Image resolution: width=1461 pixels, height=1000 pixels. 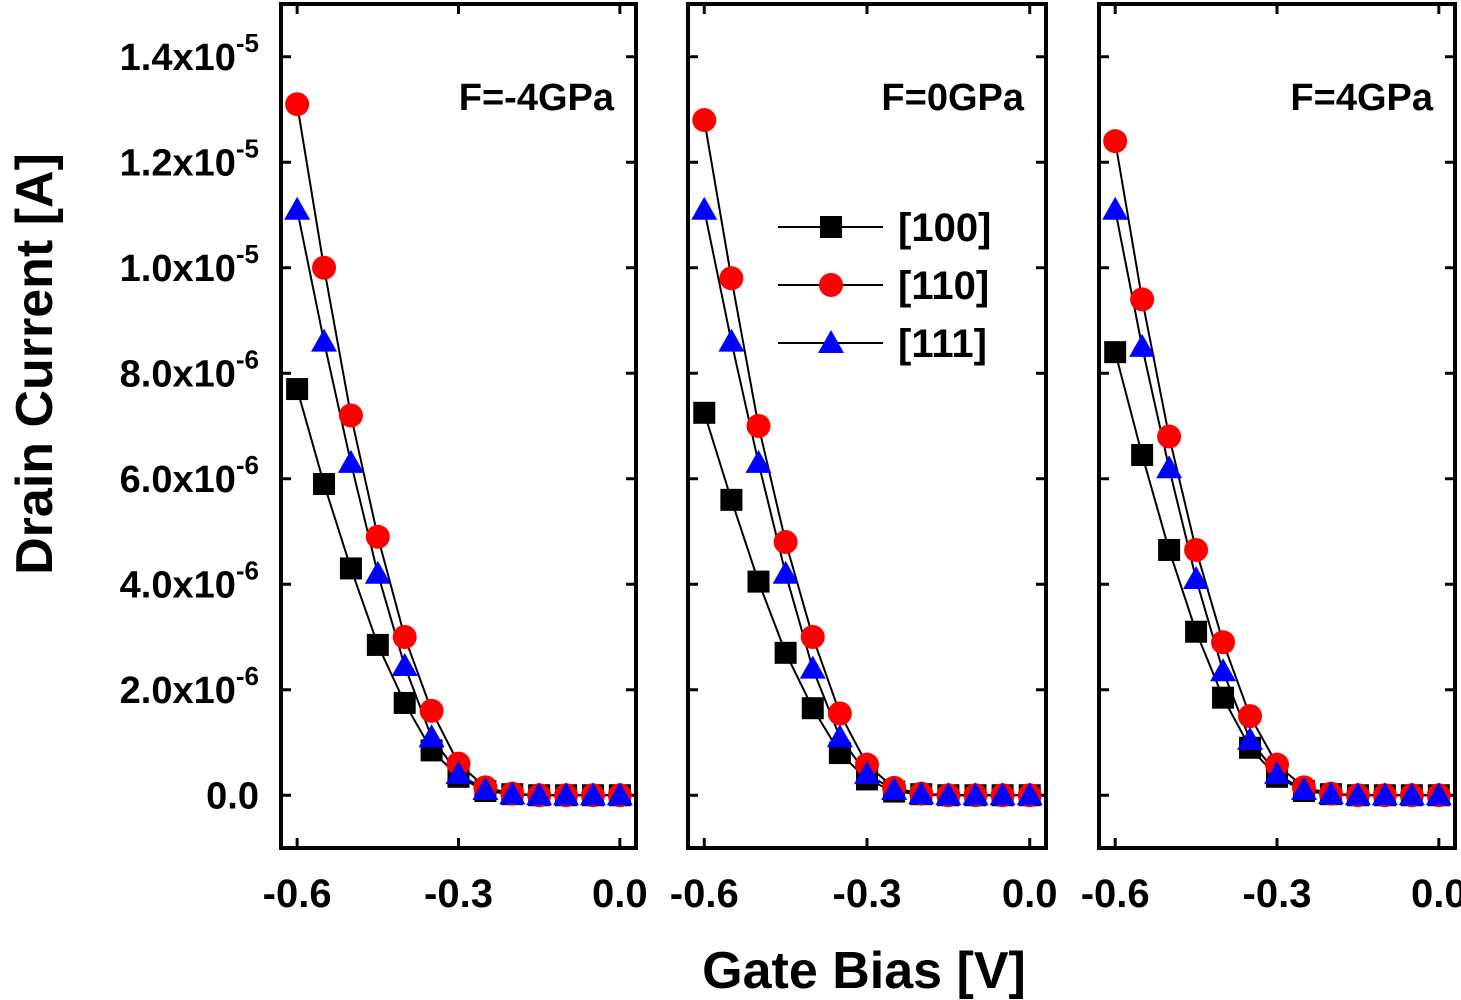 What do you see at coordinates (1030, 894) in the screenshot?
I see `x-tick-label: 0.0` at bounding box center [1030, 894].